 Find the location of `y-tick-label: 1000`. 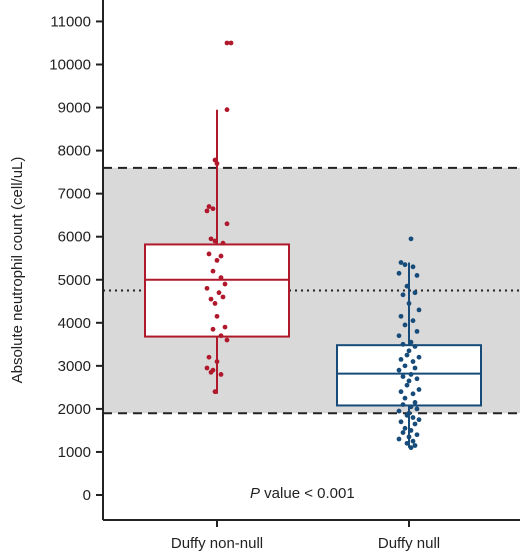

y-tick-label: 1000 is located at coordinates (74, 452).